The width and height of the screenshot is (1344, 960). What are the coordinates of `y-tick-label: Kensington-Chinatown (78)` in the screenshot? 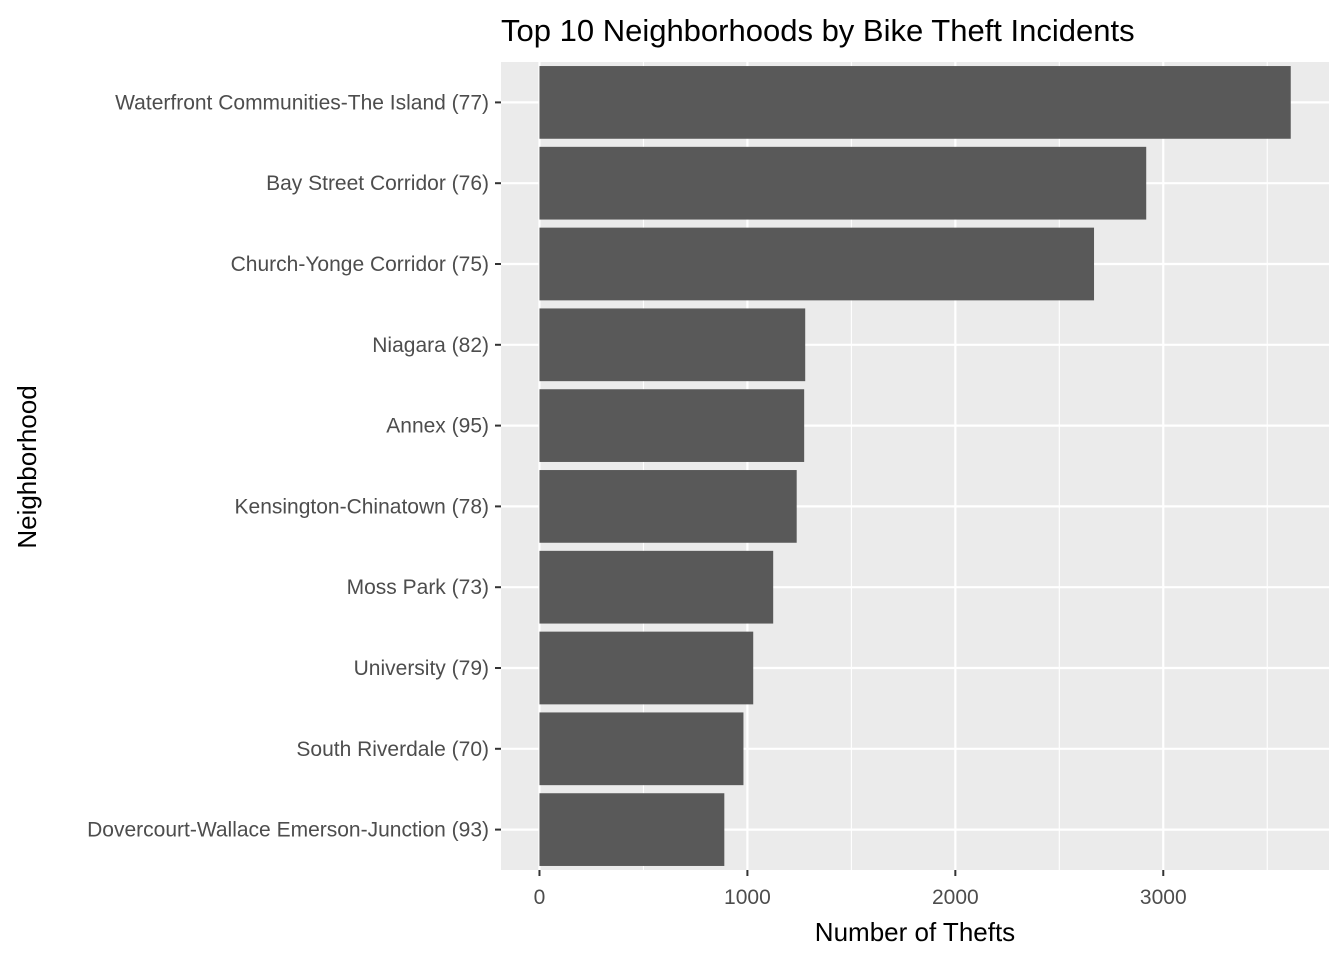 It's located at (362, 506).